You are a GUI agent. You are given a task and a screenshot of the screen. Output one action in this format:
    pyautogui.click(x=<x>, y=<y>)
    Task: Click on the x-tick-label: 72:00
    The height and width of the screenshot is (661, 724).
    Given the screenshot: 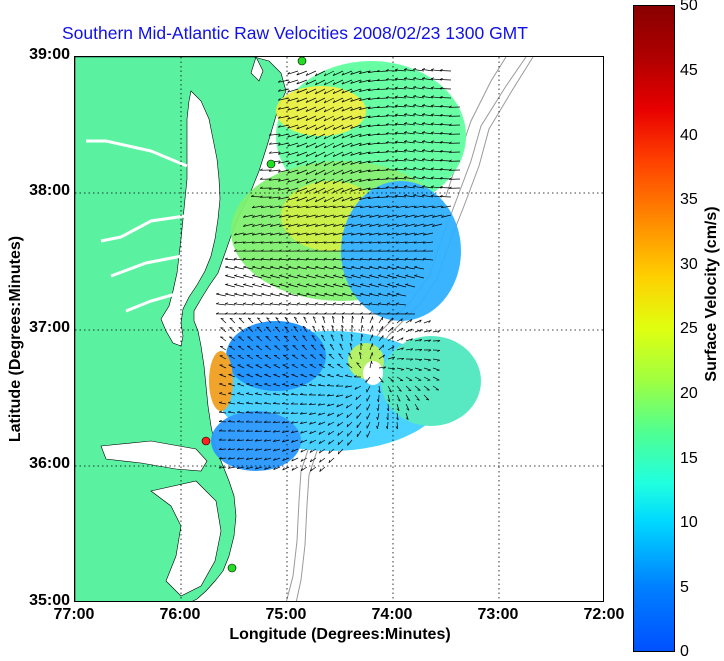 What is the action you would take?
    pyautogui.click(x=604, y=615)
    